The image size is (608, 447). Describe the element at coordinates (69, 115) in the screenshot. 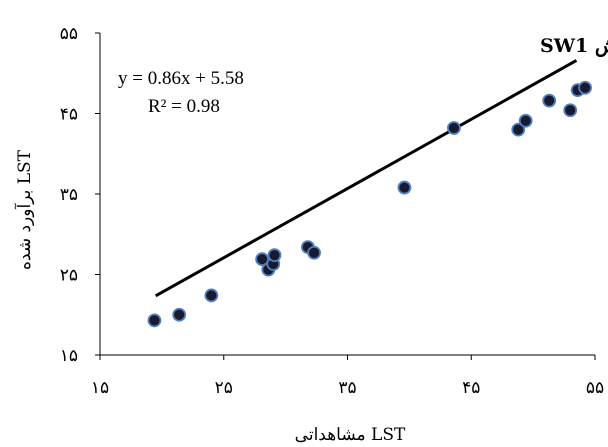

I see `y-tick-label: ۴۵` at that location.